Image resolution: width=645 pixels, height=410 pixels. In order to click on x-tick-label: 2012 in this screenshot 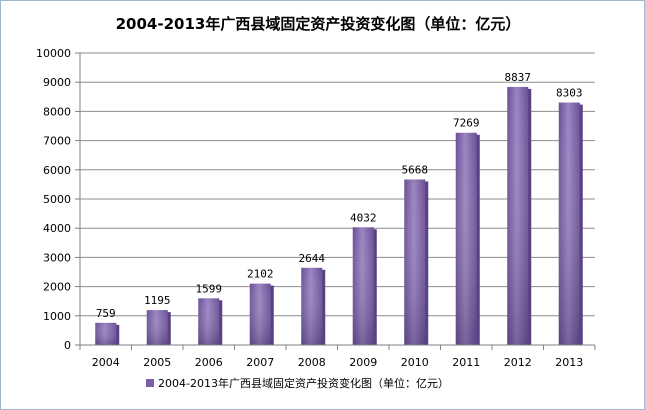, I will do `click(518, 362)`.